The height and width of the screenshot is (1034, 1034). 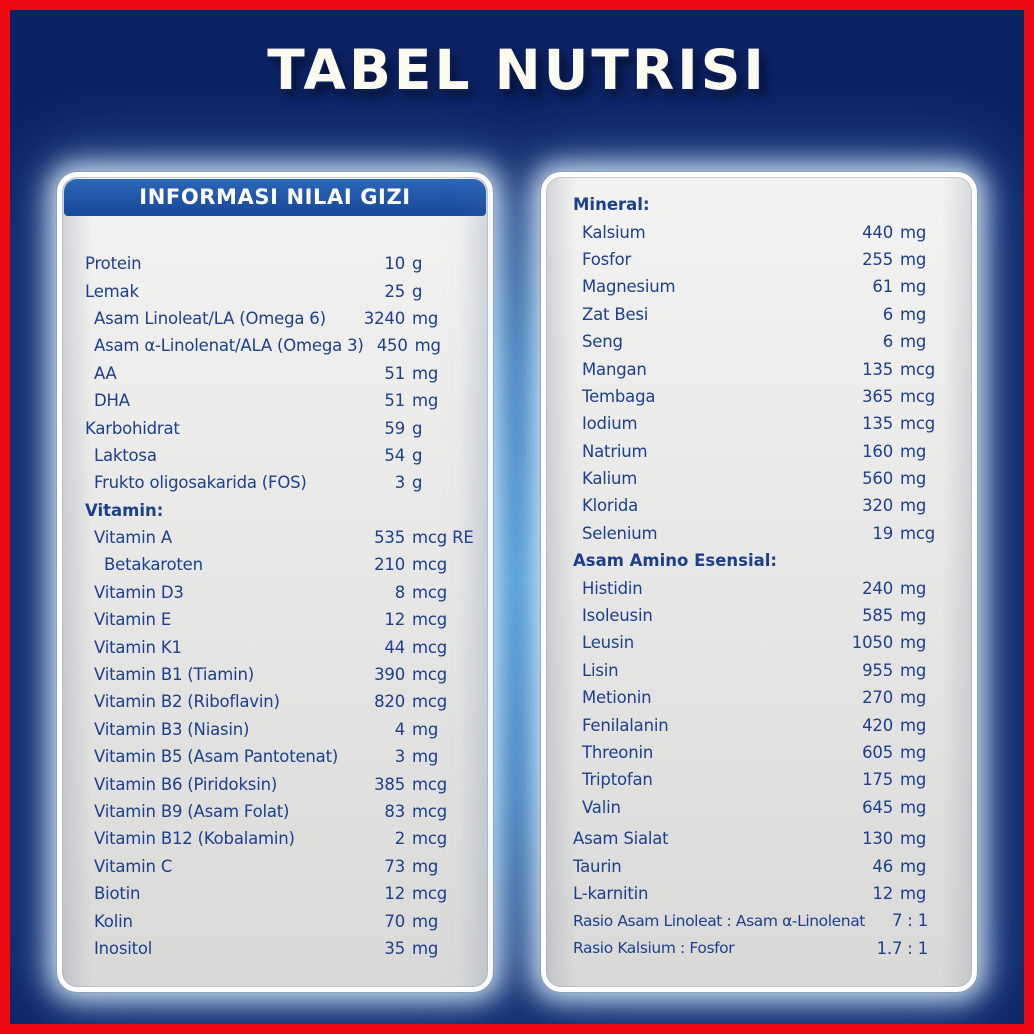 I want to click on nutrient-unit: mcg RE, so click(x=443, y=538).